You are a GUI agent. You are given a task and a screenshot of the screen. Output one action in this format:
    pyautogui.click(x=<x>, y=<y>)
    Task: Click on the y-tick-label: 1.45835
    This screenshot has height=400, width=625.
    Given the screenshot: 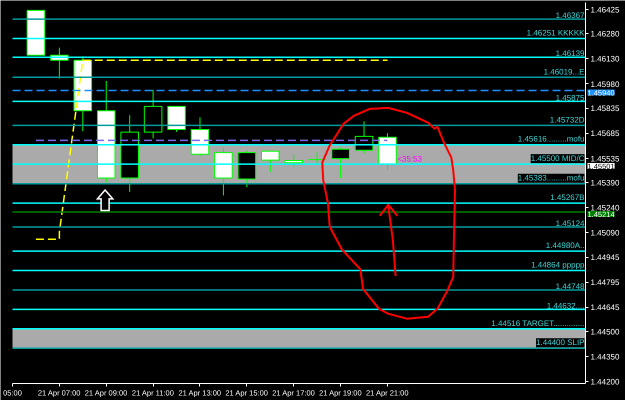 What is the action you would take?
    pyautogui.click(x=605, y=109)
    